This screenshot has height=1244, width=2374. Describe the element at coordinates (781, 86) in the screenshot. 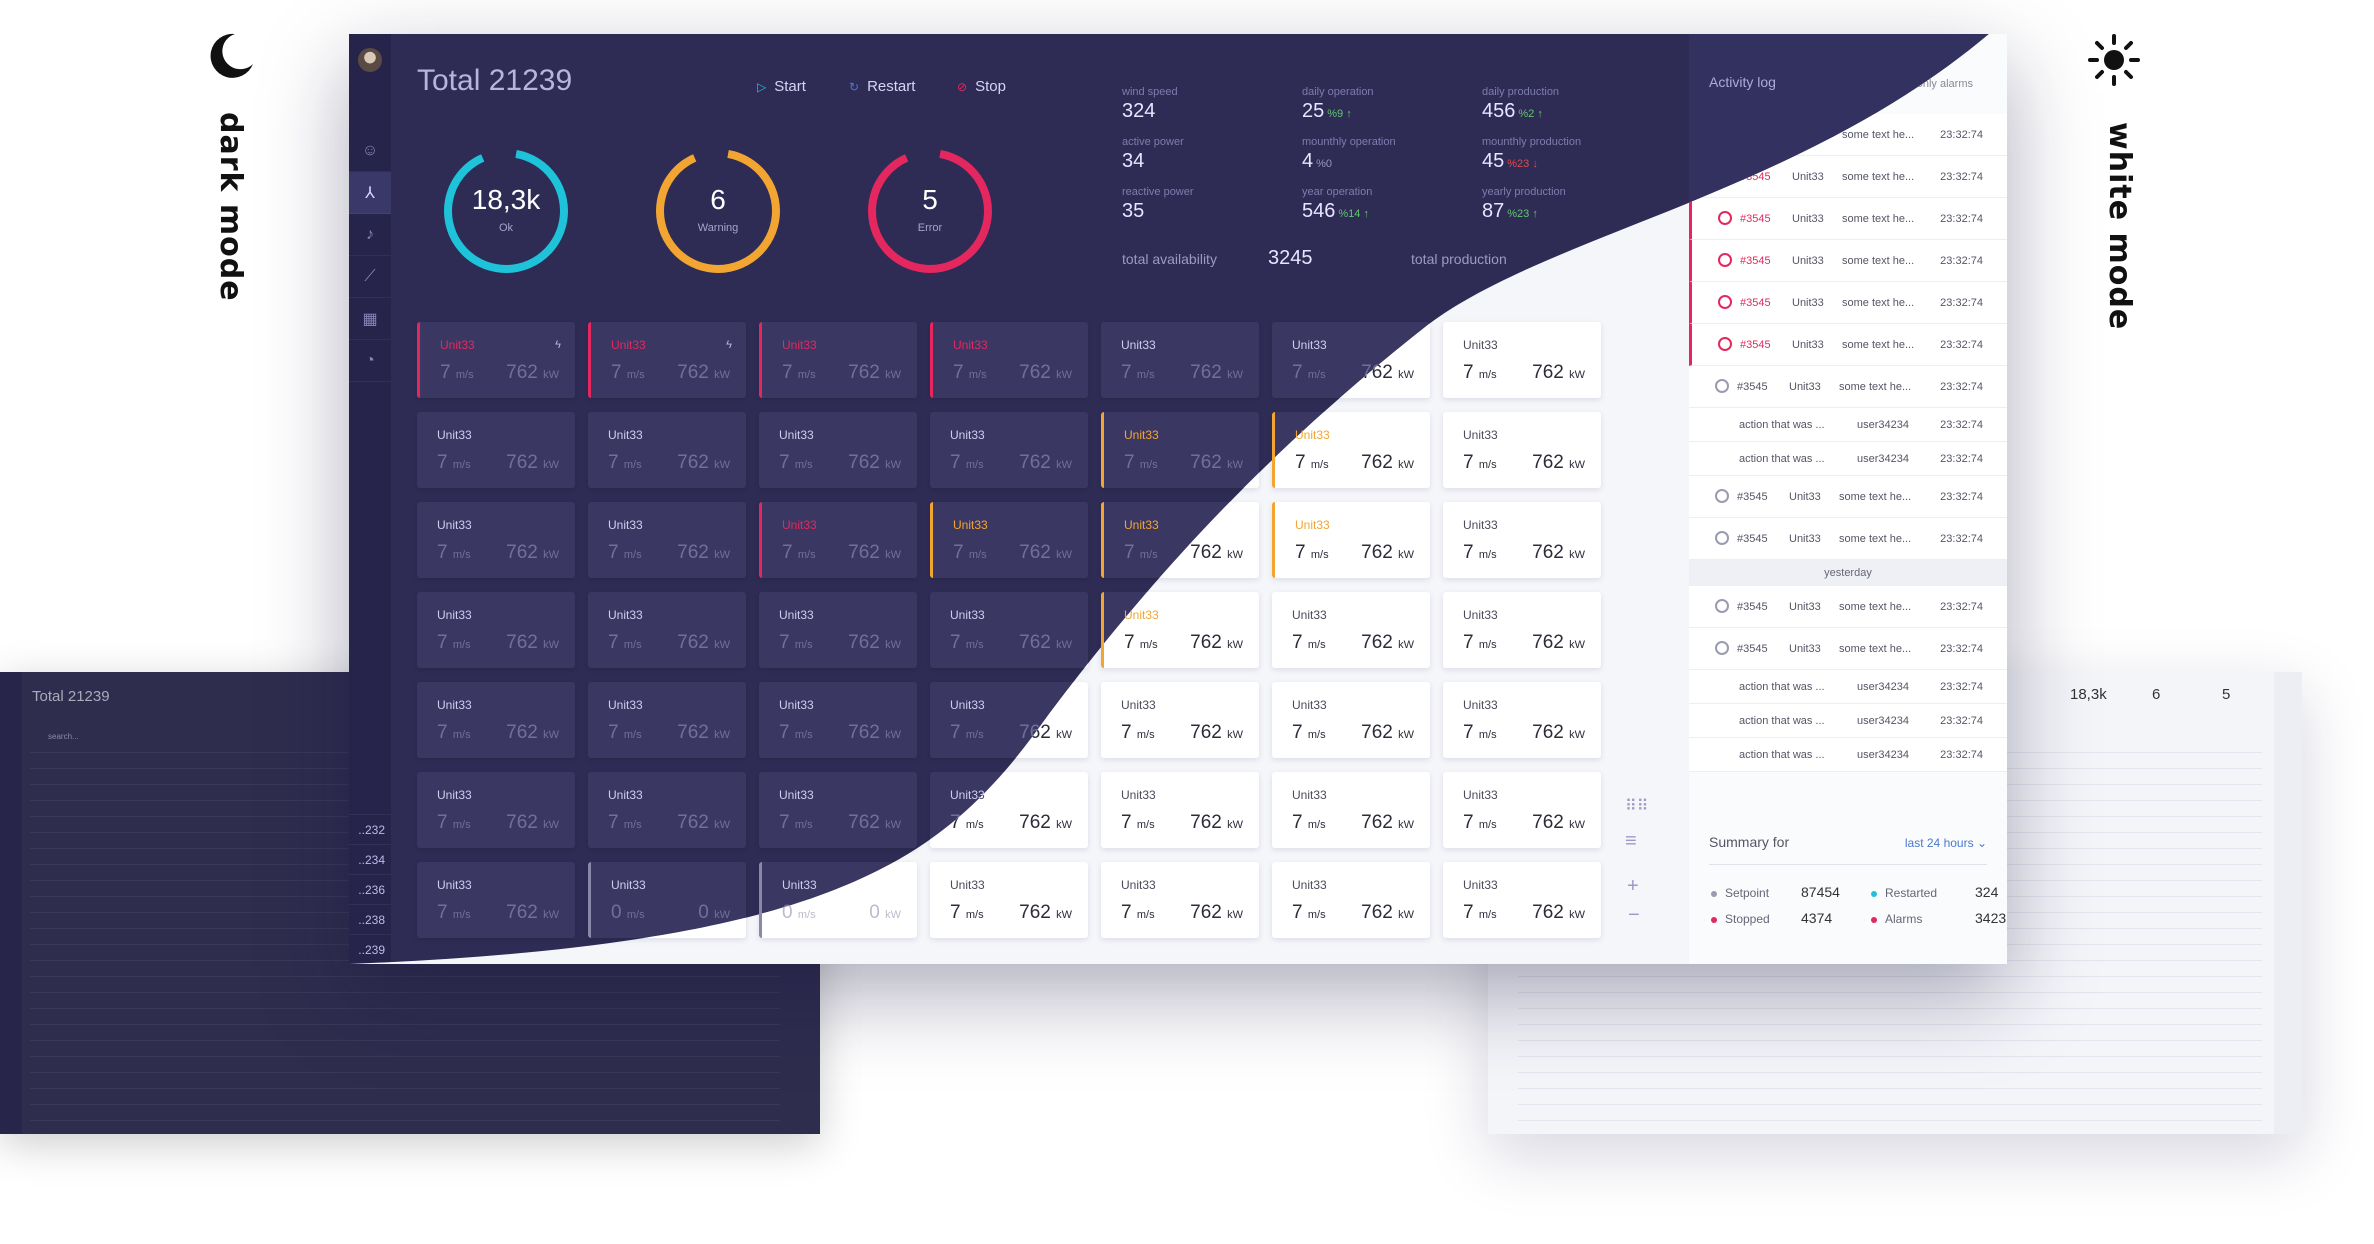

I see `start-button: ▷ Start` at that location.